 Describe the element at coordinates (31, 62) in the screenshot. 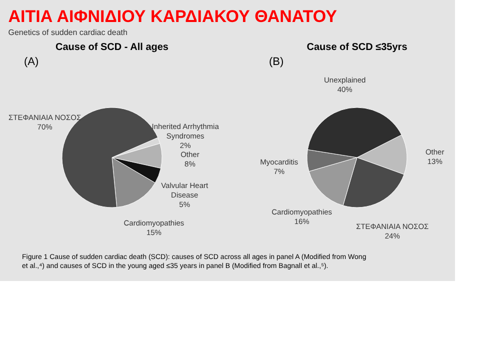

I see `text: (A)` at that location.